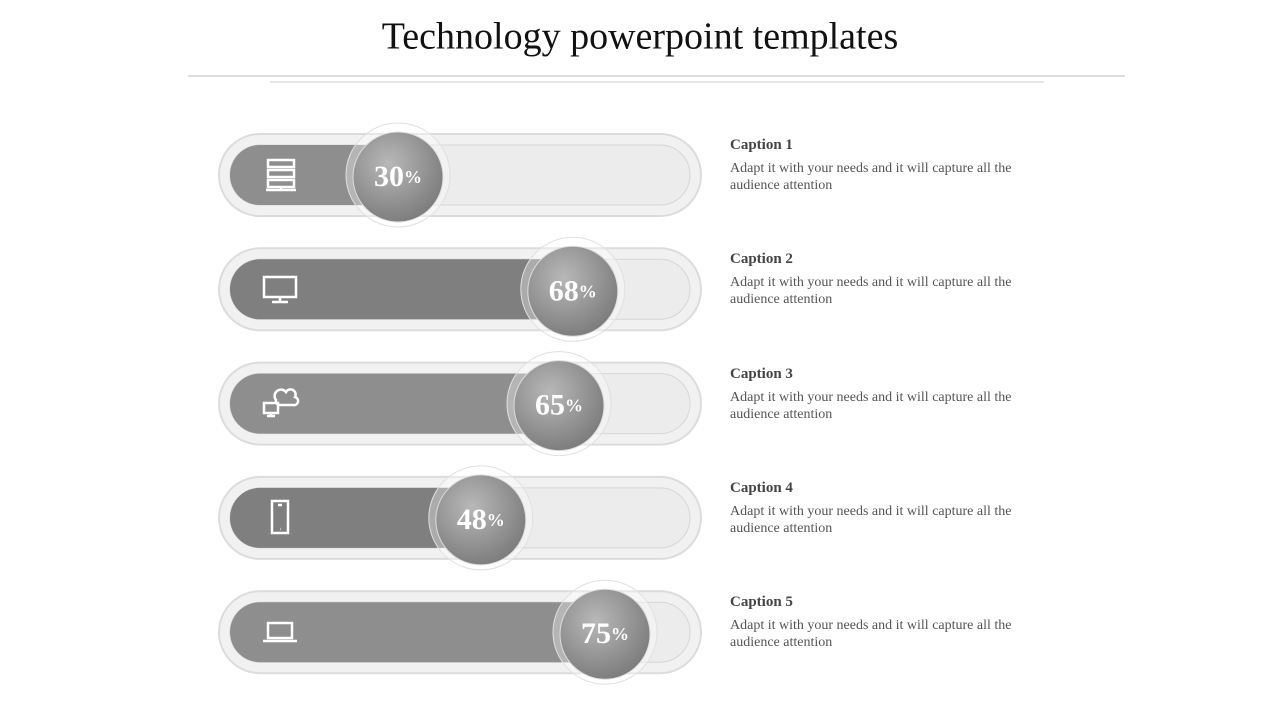 This screenshot has height=720, width=1280. I want to click on caption-title: Caption 4, so click(761, 487).